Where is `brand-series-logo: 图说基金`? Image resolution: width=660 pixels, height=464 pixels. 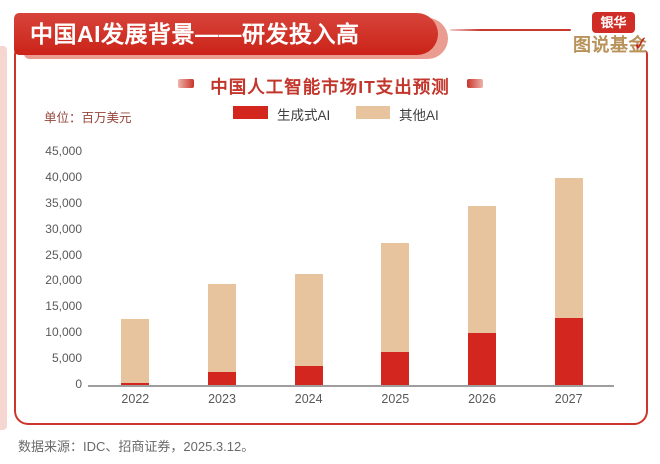 brand-series-logo: 图说基金 is located at coordinates (610, 45).